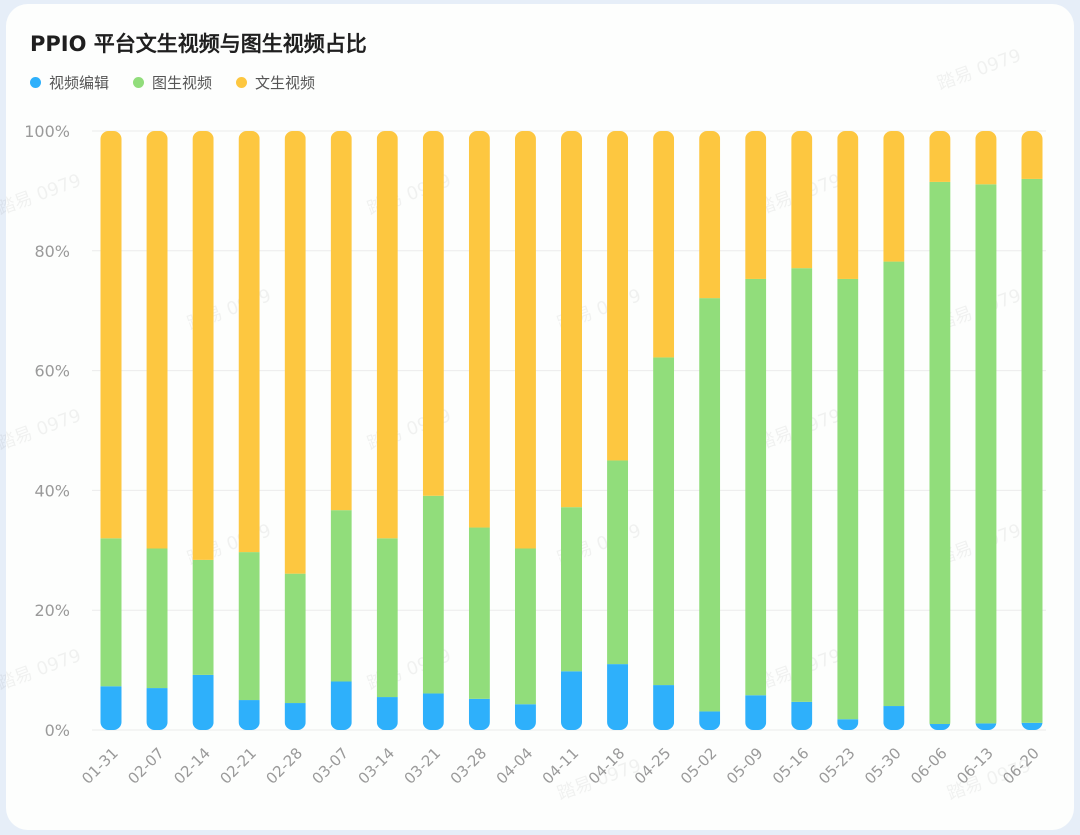 The width and height of the screenshot is (1080, 835). Describe the element at coordinates (79, 83) in the screenshot. I see `legend-label-video-edit: 视频编辑` at that location.